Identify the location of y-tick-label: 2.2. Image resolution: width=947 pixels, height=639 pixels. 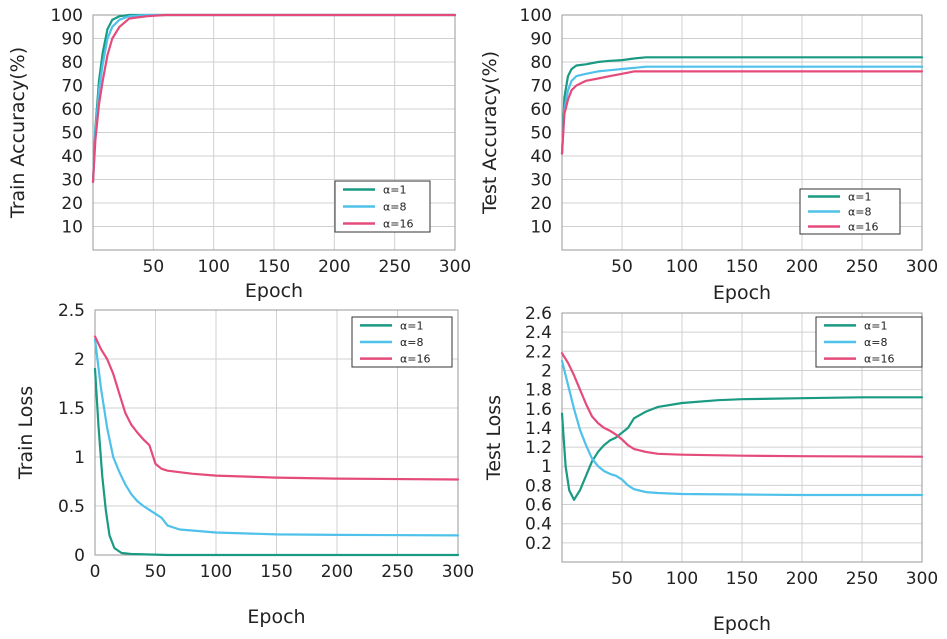
(538, 352).